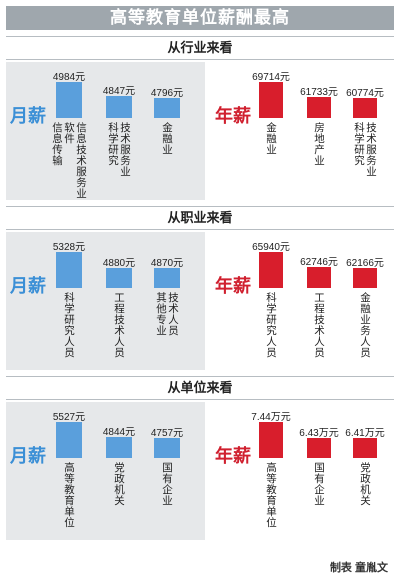 This screenshot has width=400, height=582. What do you see at coordinates (302, 301) in the screenshot?
I see `annual-salary-panel: 年薪 65940元科学研究人员 62746元工程技术人员 62166元金融业务人员` at bounding box center [302, 301].